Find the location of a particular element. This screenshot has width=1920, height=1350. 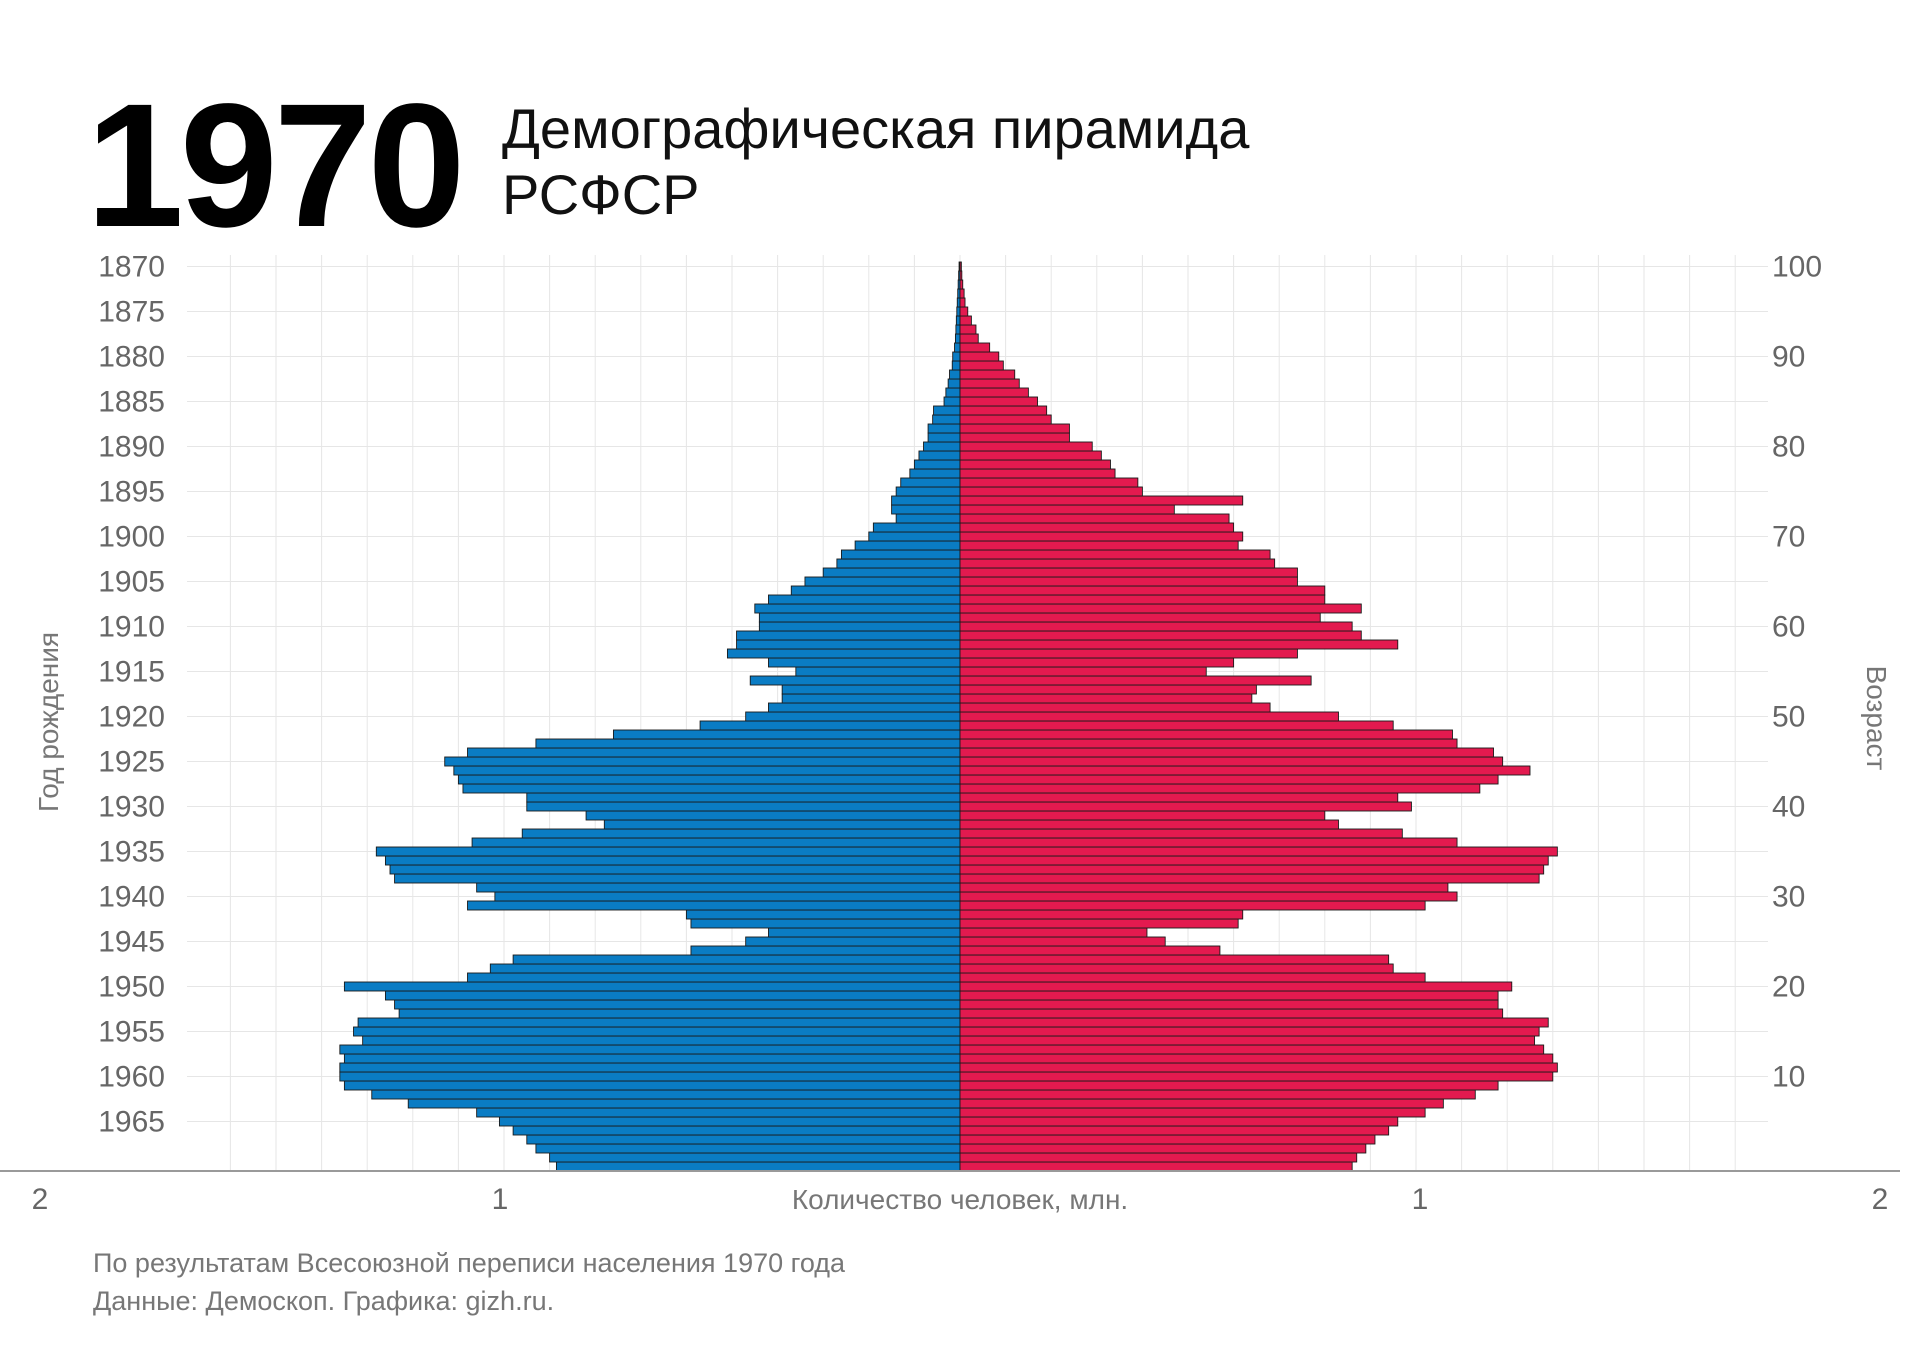

birth-year-tick-label: 1935 is located at coordinates (131, 852).